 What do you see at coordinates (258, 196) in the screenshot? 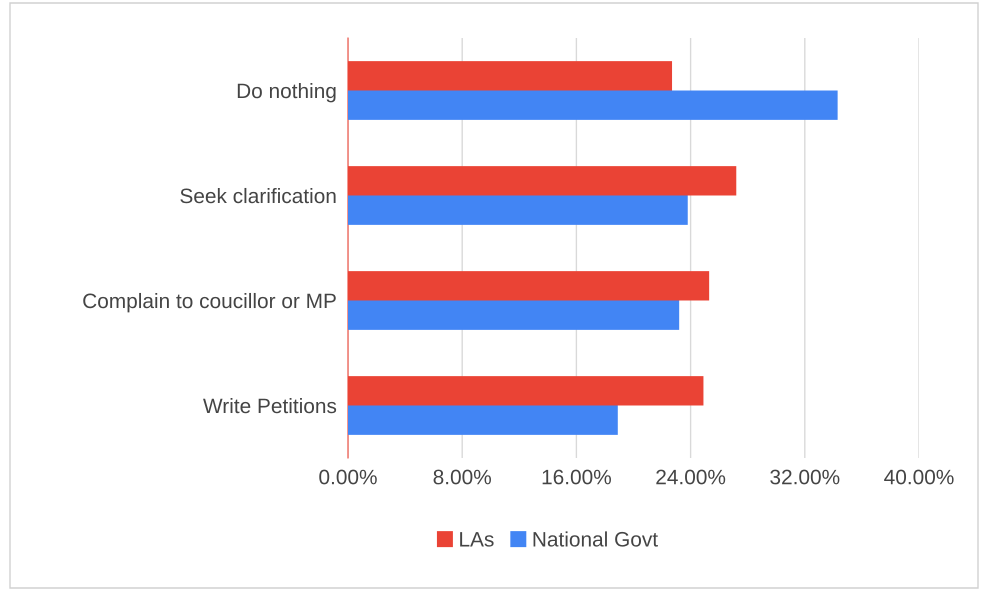
I see `y-tick-label: Seek clarification` at bounding box center [258, 196].